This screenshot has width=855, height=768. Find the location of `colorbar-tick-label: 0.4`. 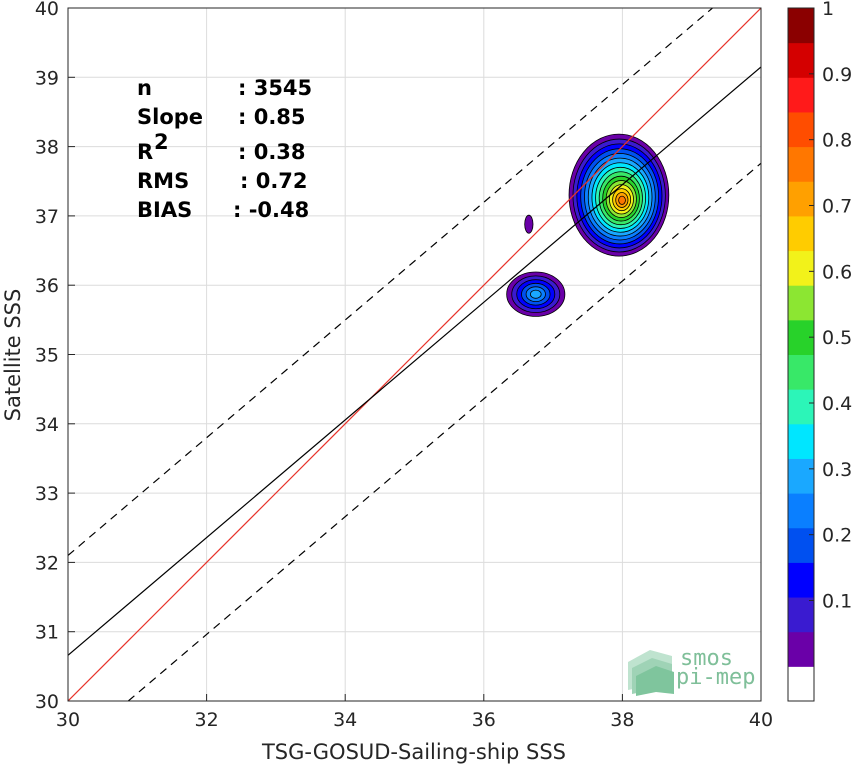

colorbar-tick-label: 0.4 is located at coordinates (837, 404).